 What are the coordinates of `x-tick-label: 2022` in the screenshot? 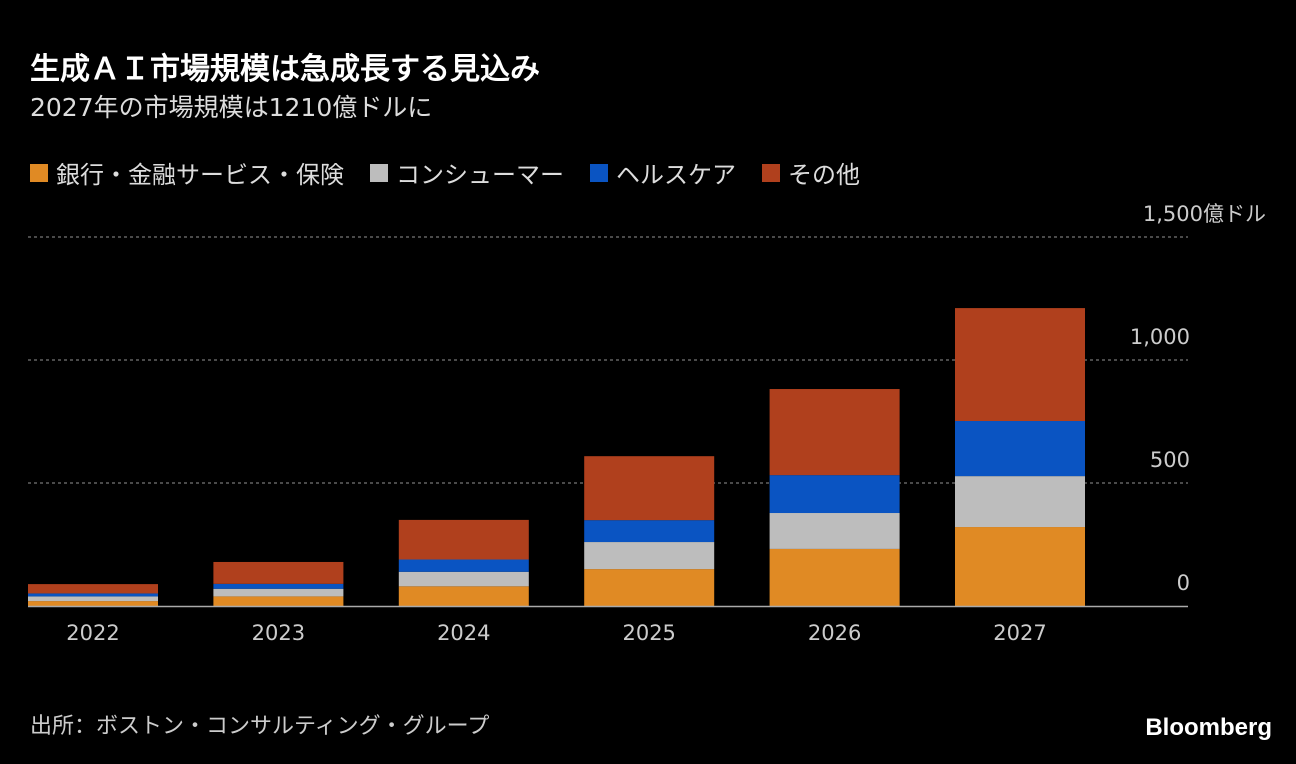 It's located at (92, 633).